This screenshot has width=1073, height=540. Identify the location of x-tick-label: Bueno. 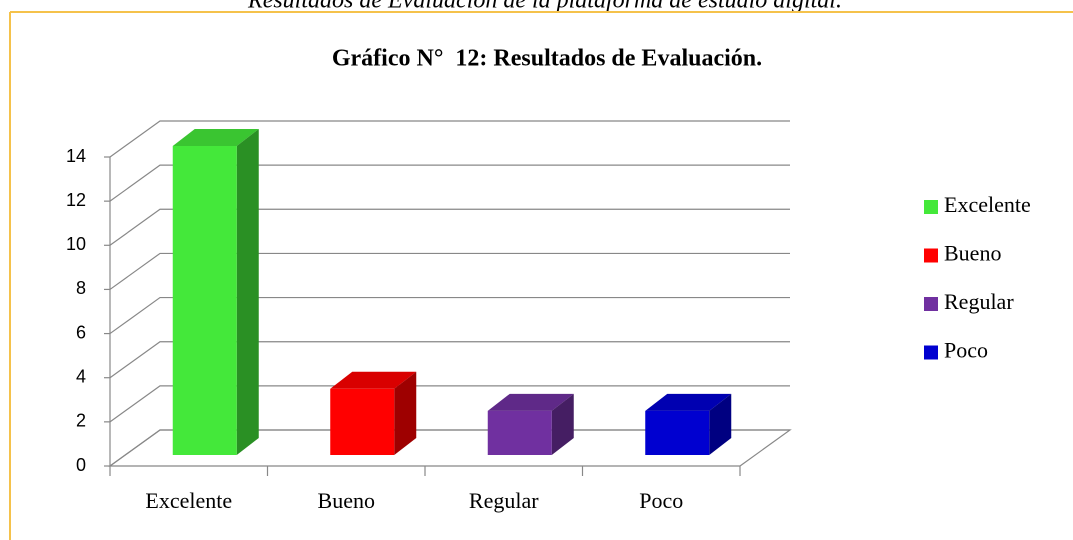
(346, 500).